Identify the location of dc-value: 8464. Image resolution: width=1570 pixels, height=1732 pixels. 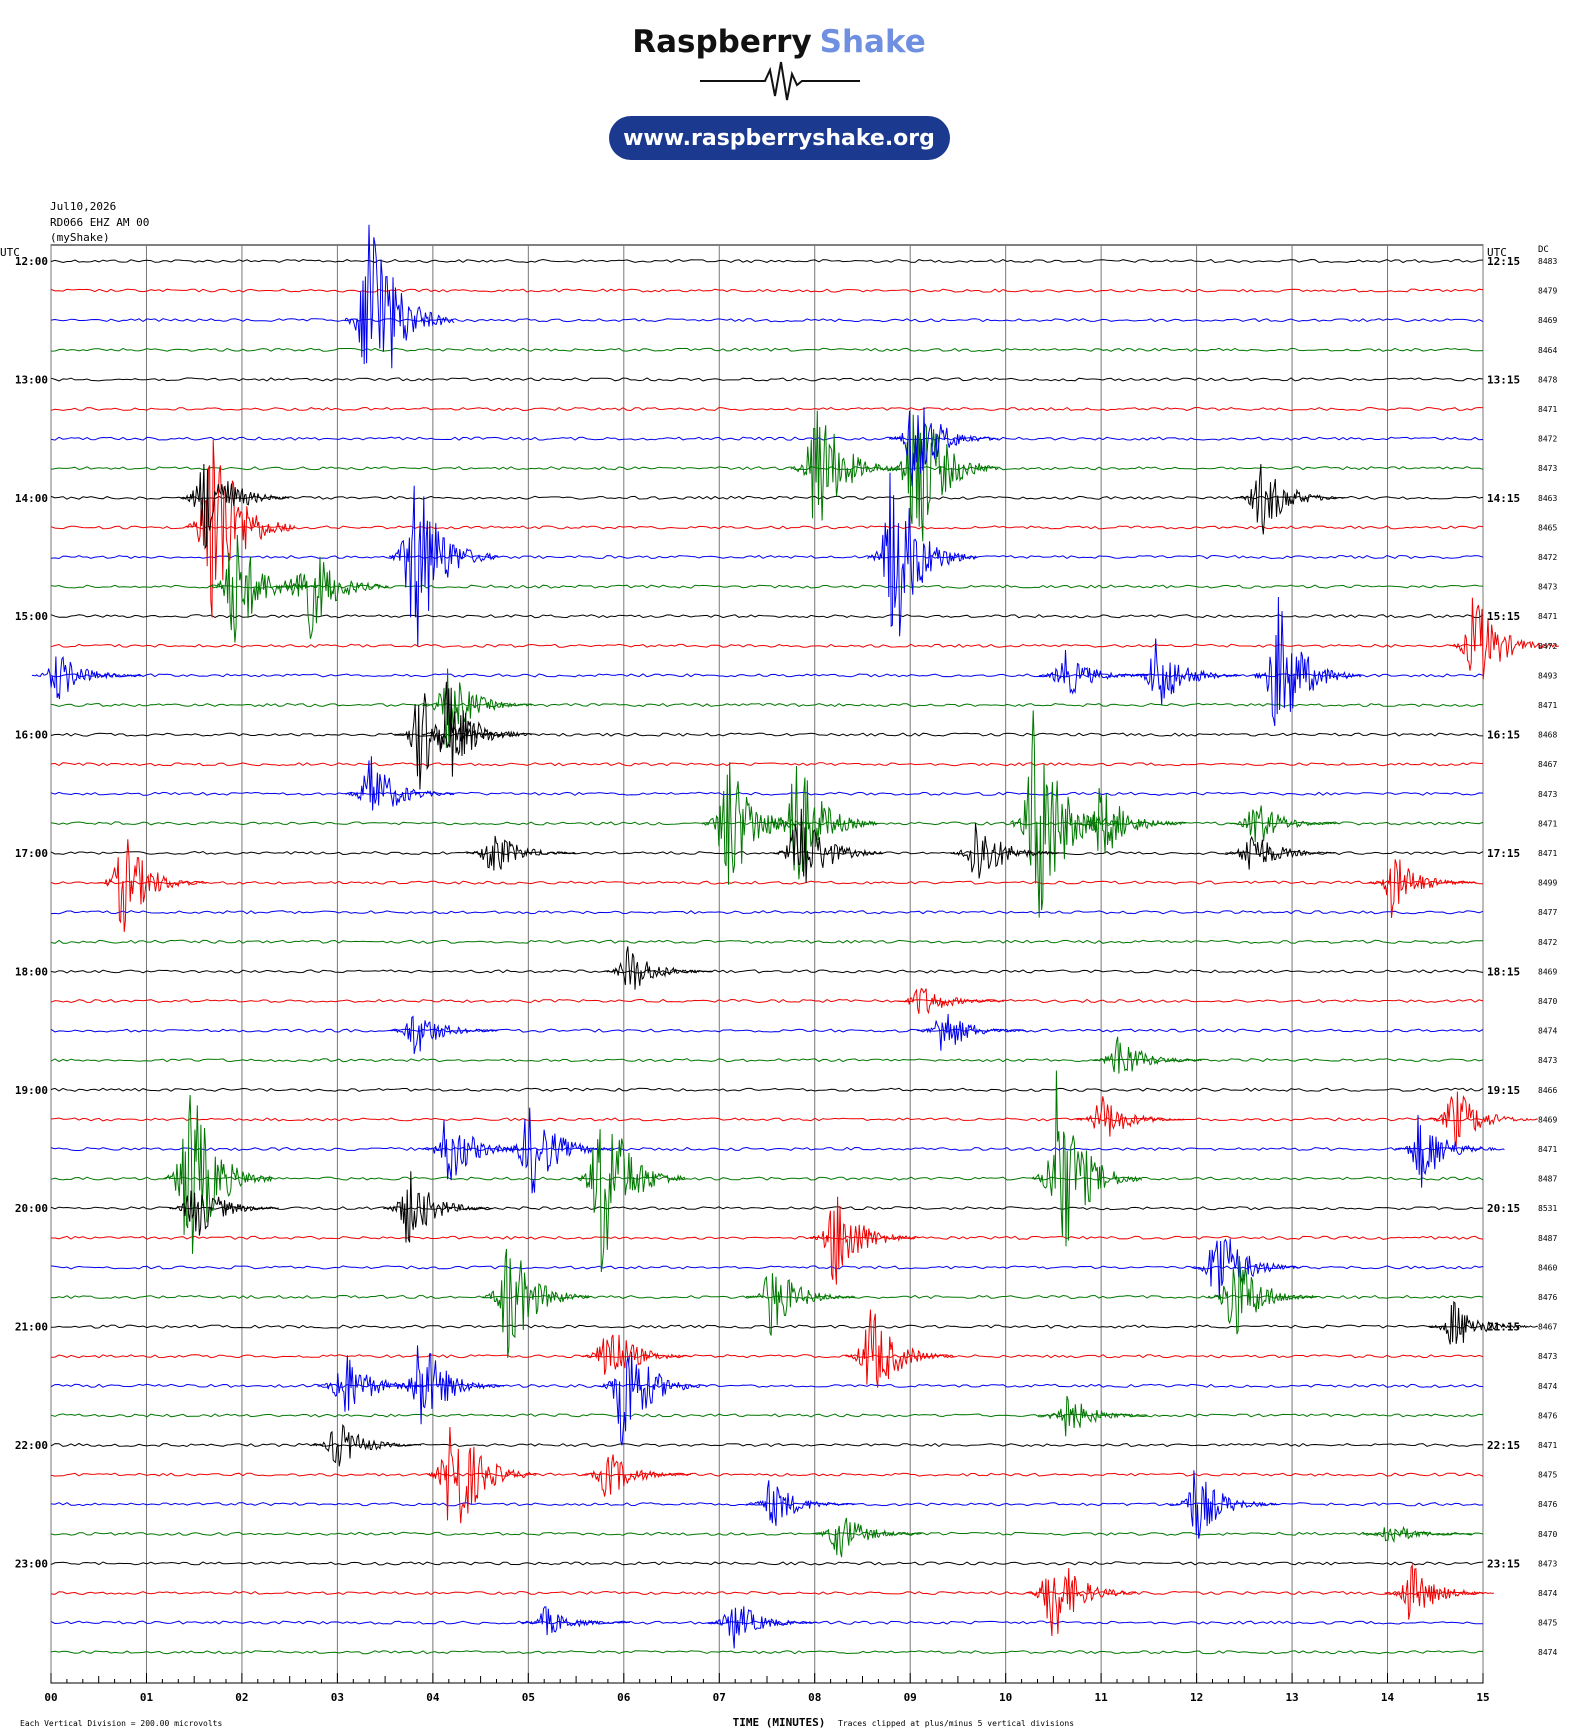
(1547, 350).